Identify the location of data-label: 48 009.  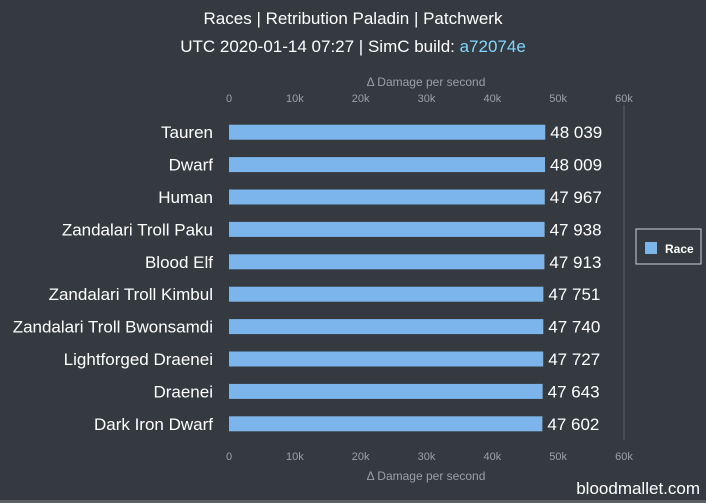
(576, 165).